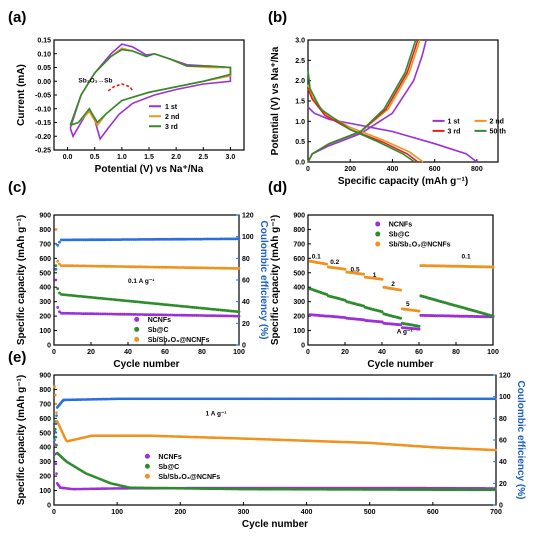  What do you see at coordinates (149, 157) in the screenshot?
I see `x-tick-label: 1.5` at bounding box center [149, 157].